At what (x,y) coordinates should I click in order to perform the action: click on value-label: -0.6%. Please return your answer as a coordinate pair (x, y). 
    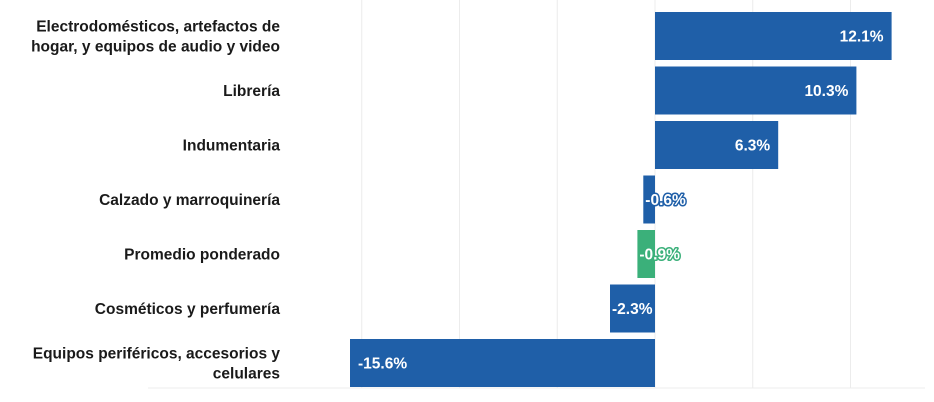
    Looking at the image, I should click on (665, 200).